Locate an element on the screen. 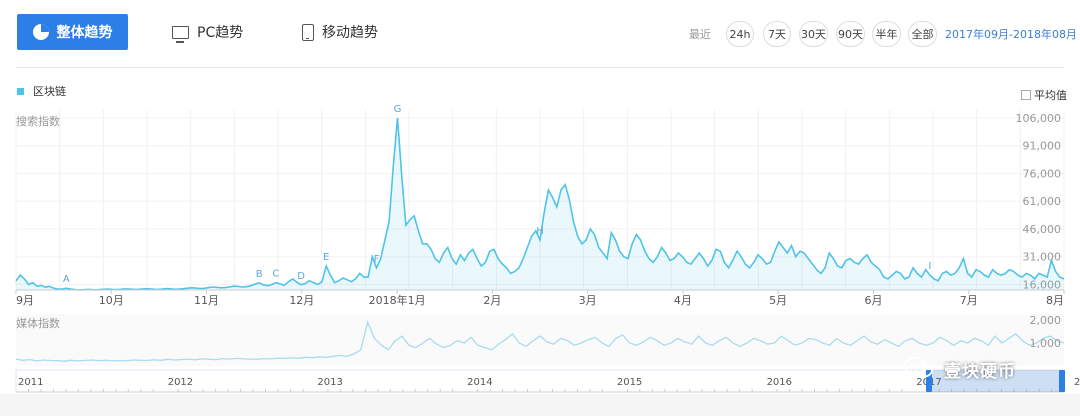 Image resolution: width=1080 pixels, height=416 pixels. time-option-half-year: 半年 is located at coordinates (886, 34).